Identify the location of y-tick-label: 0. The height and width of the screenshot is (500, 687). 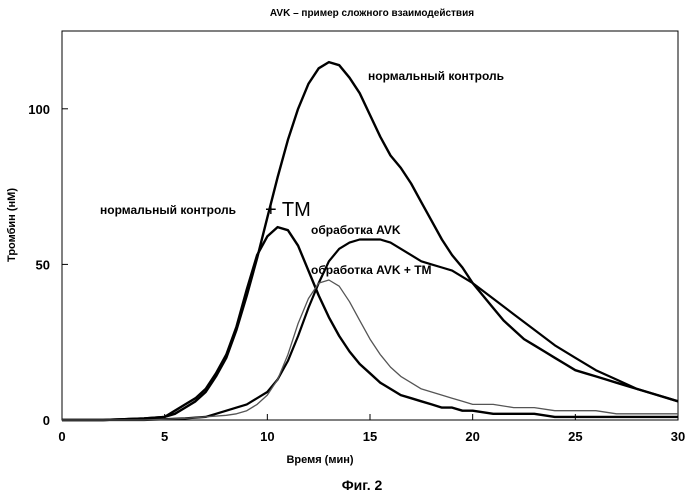
(46, 420).